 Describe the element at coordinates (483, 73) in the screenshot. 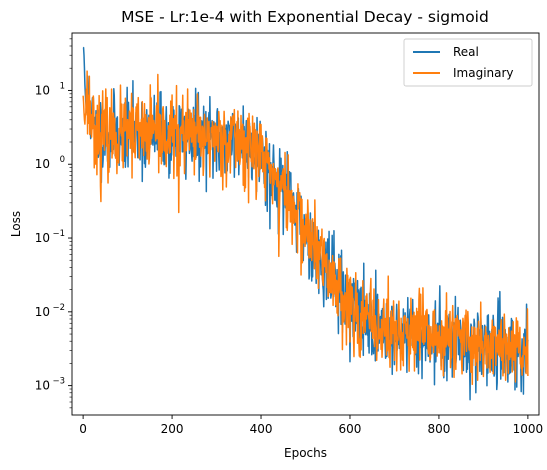

I see `legend-label-imaginary: Imaginary` at that location.